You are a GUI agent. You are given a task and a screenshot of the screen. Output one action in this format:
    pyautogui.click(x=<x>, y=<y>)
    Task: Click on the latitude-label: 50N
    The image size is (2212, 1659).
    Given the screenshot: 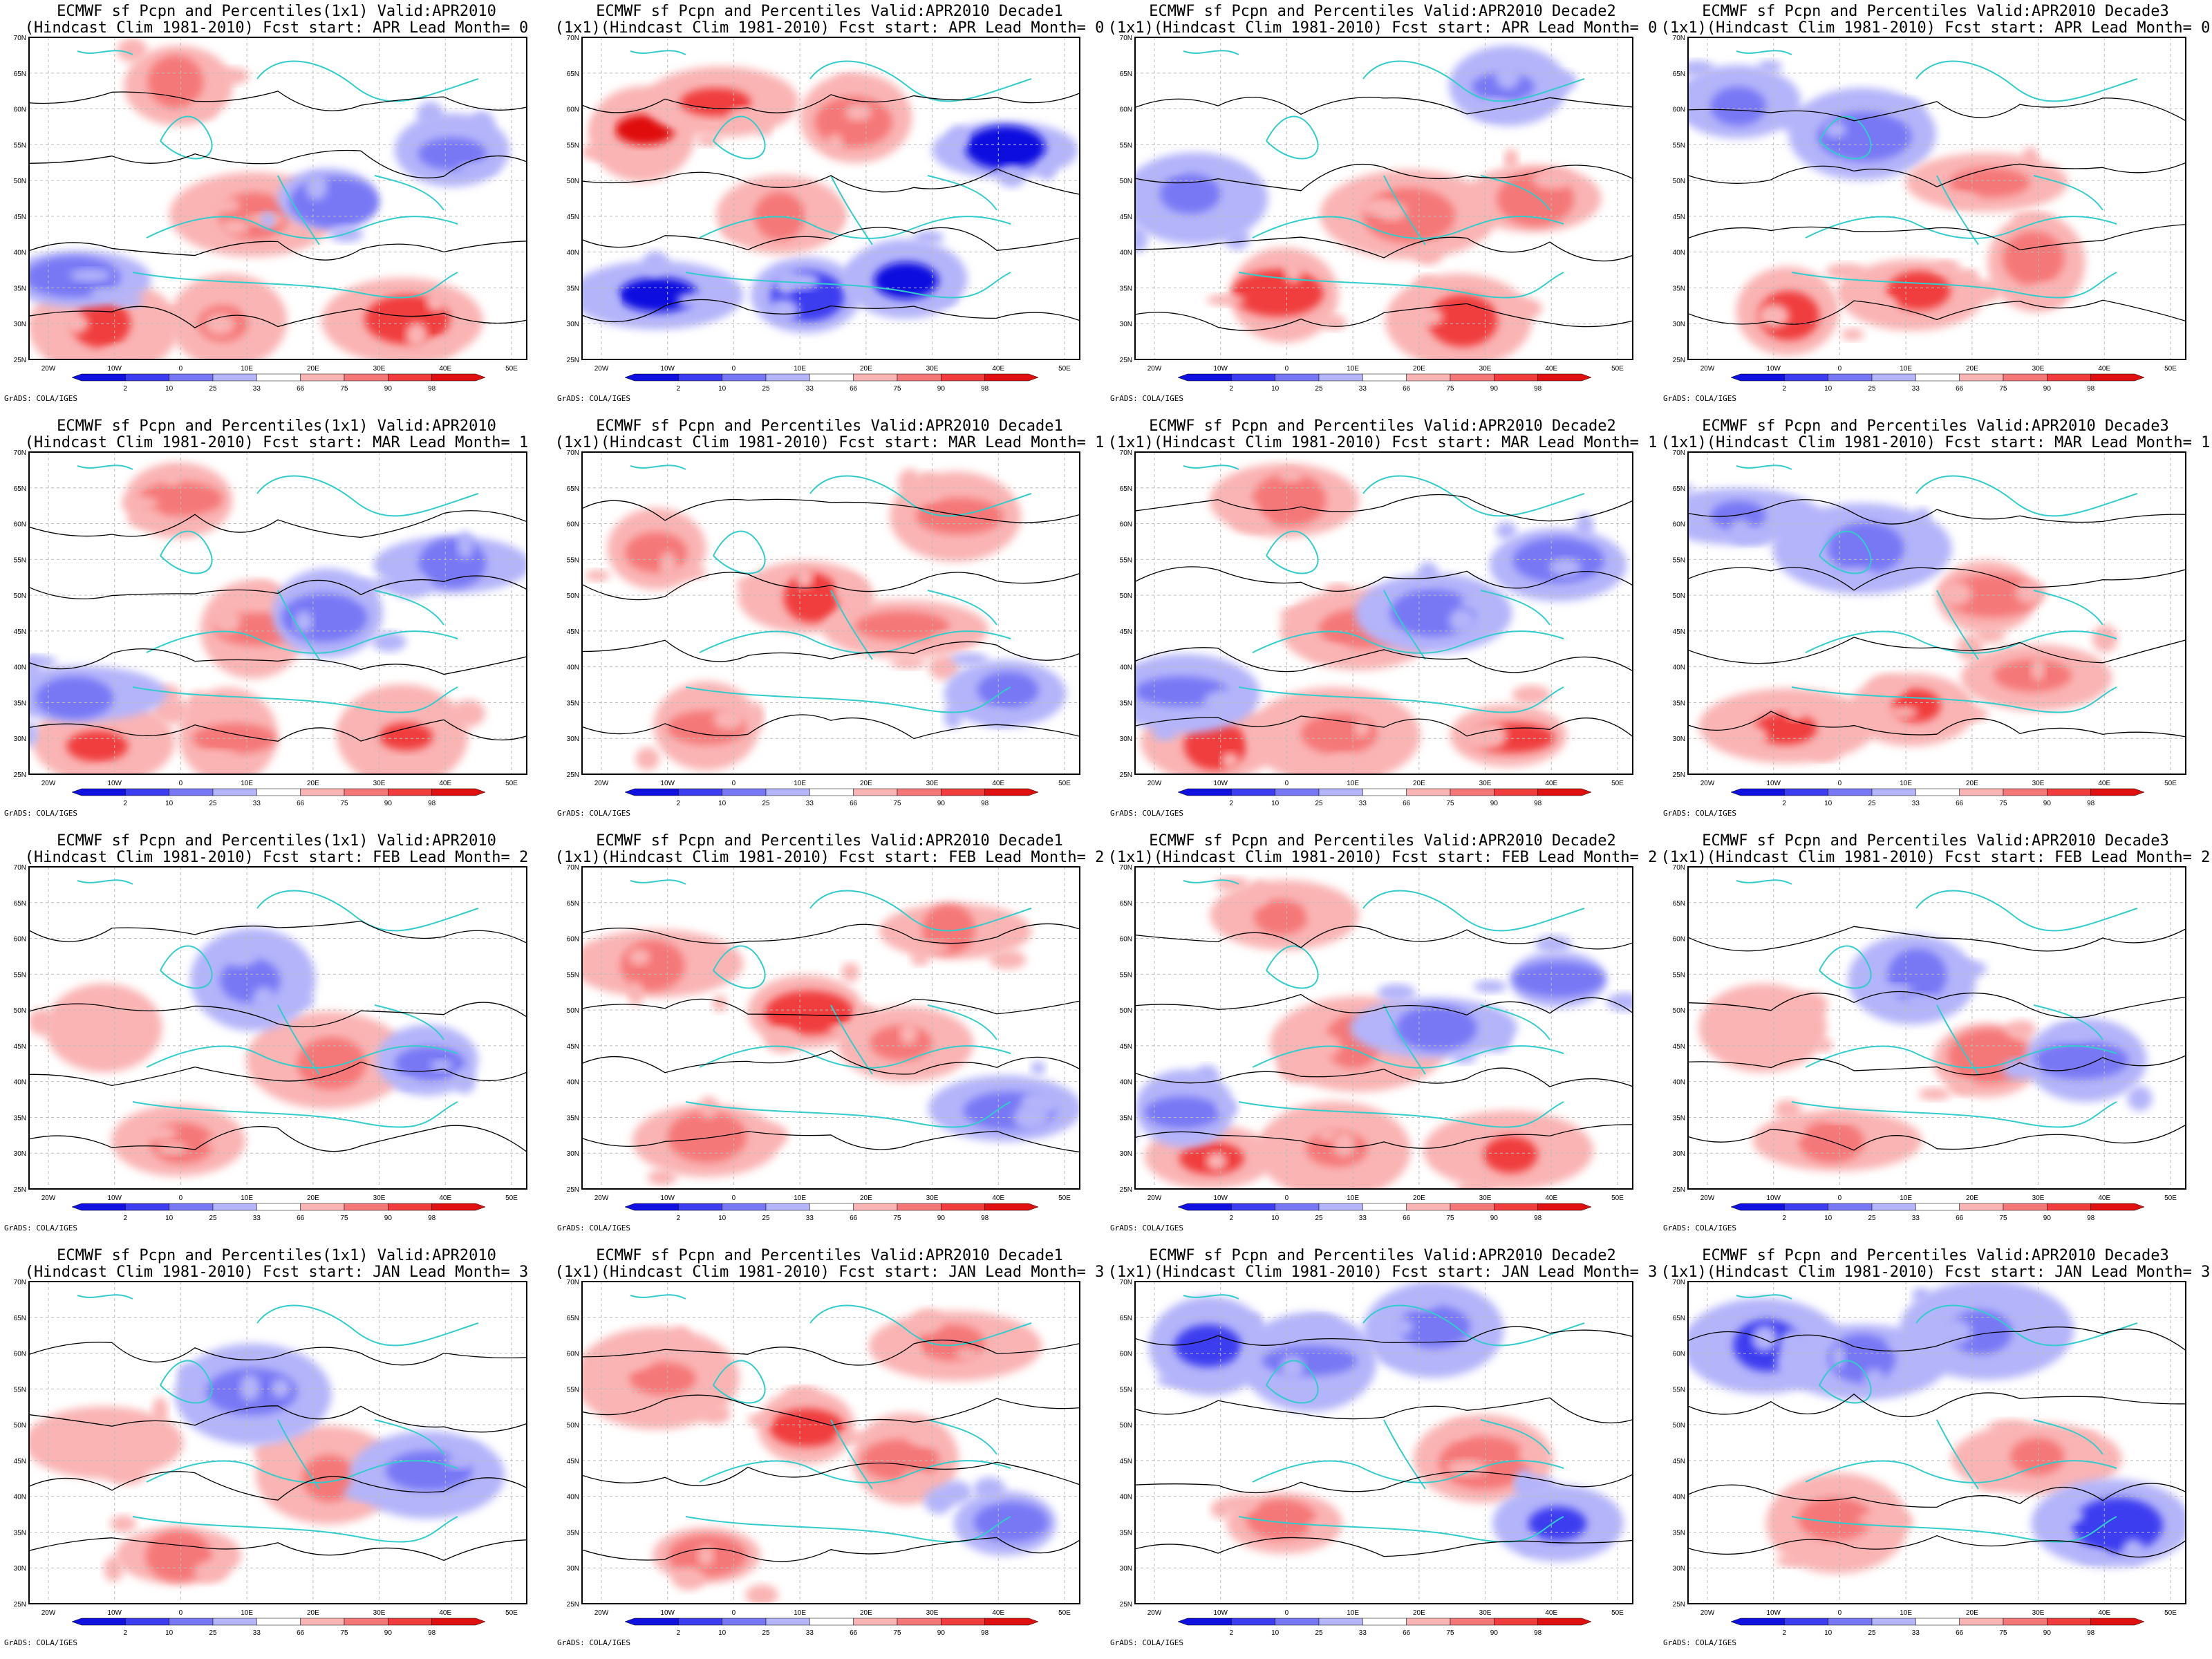 What is the action you would take?
    pyautogui.click(x=573, y=596)
    